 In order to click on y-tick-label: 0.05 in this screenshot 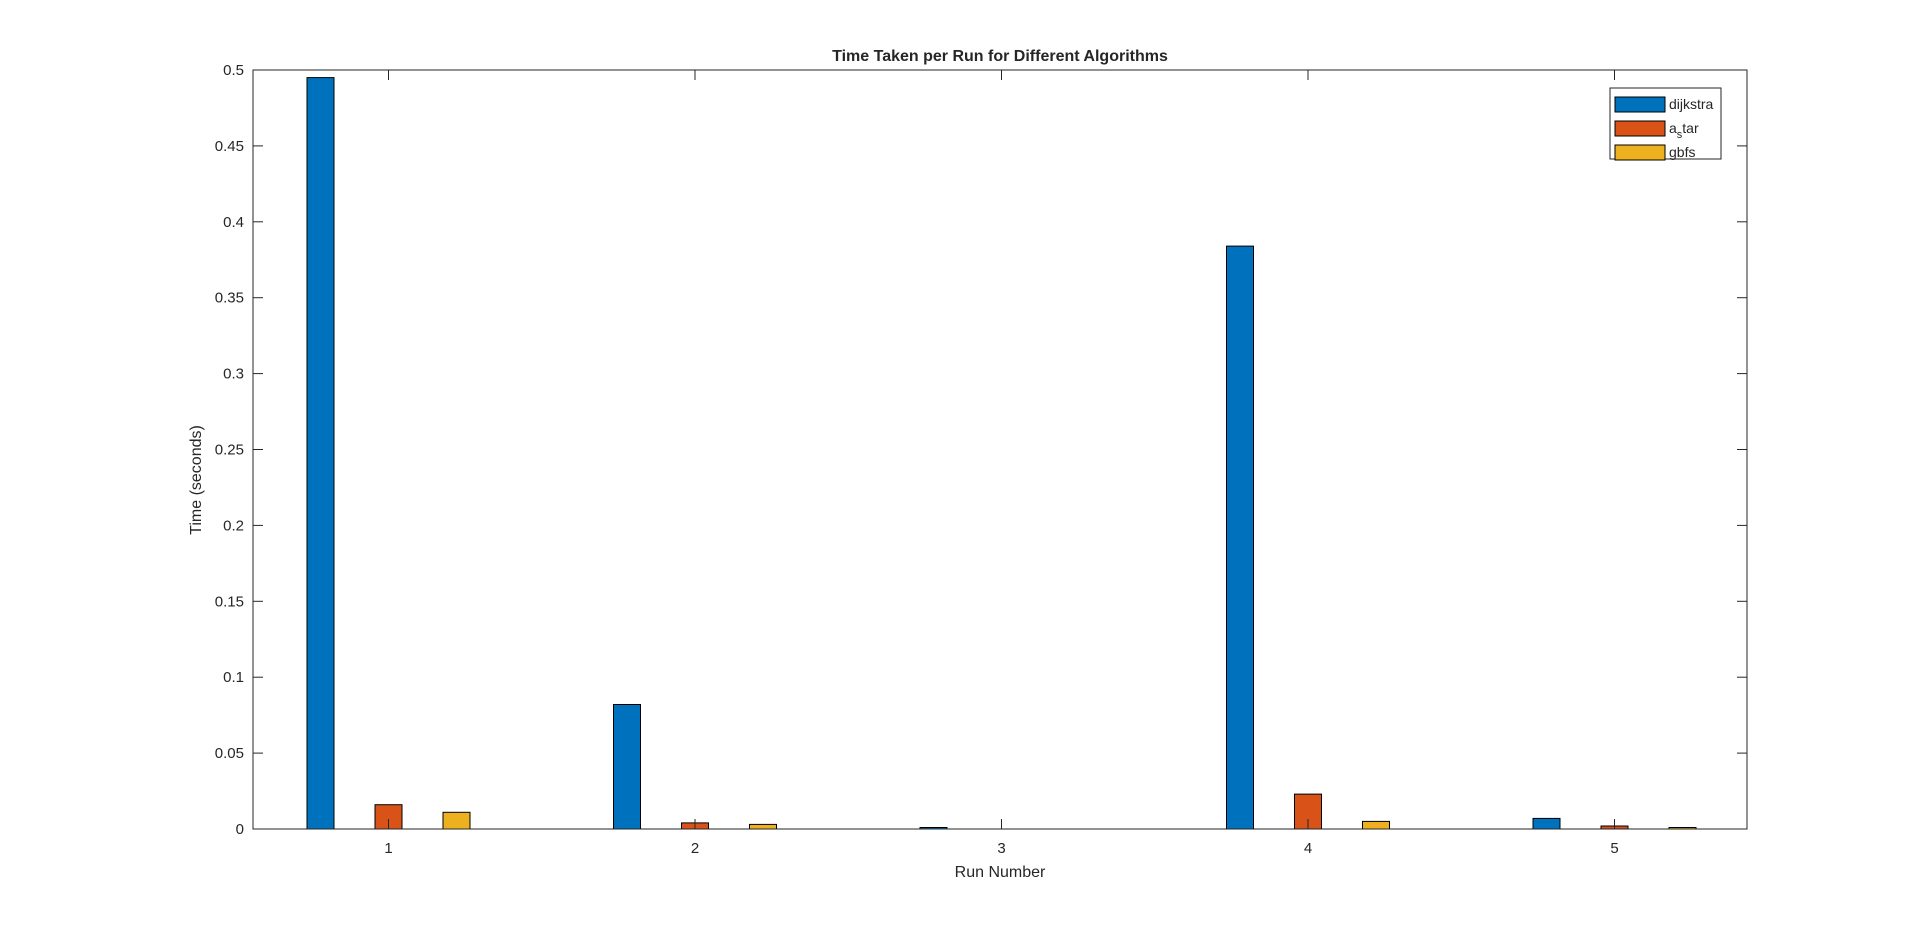, I will do `click(229, 753)`.